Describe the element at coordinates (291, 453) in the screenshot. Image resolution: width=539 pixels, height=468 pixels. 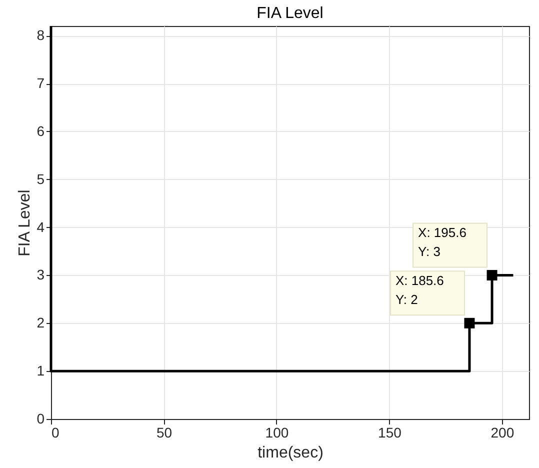
I see `x-axis-title: time(sec)` at that location.